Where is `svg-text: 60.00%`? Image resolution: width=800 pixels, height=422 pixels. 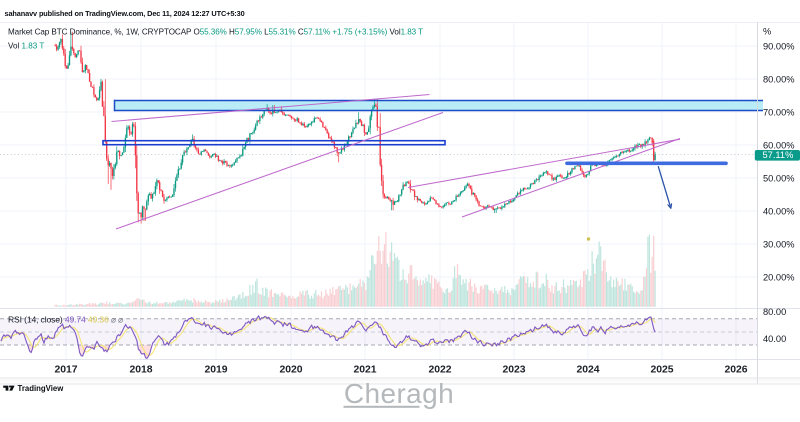
svg-text: 60.00% is located at coordinates (779, 145).